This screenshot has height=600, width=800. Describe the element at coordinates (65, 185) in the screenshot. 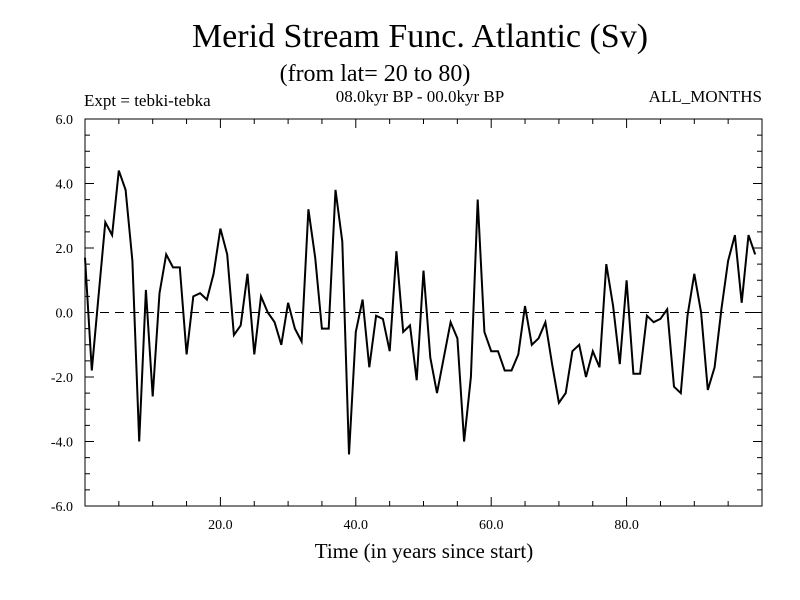

I see `y-tick-label: 4.0` at that location.